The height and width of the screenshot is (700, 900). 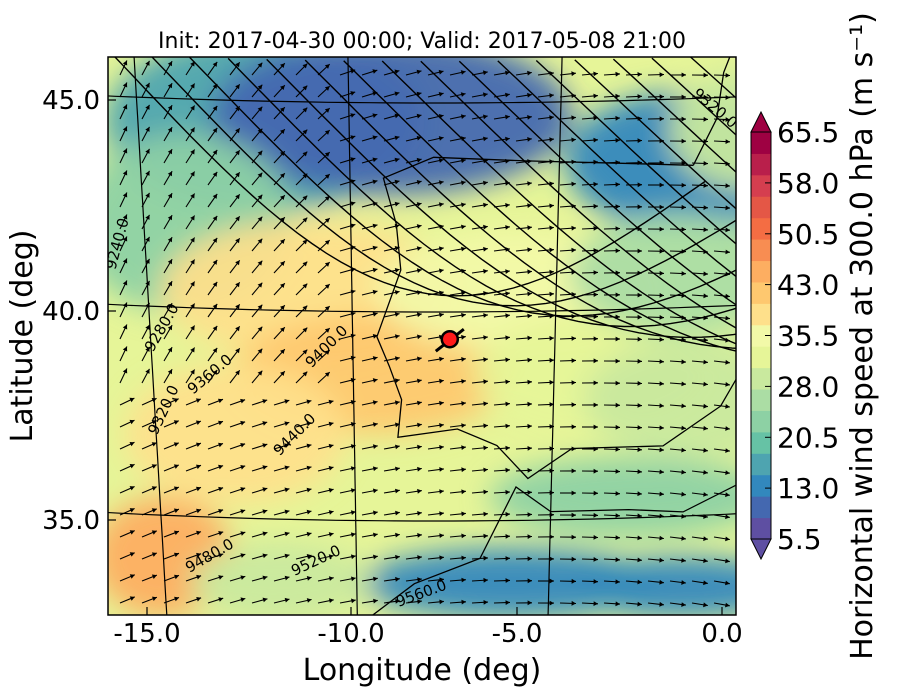 I want to click on colorbar-segment, so click(x=761, y=442).